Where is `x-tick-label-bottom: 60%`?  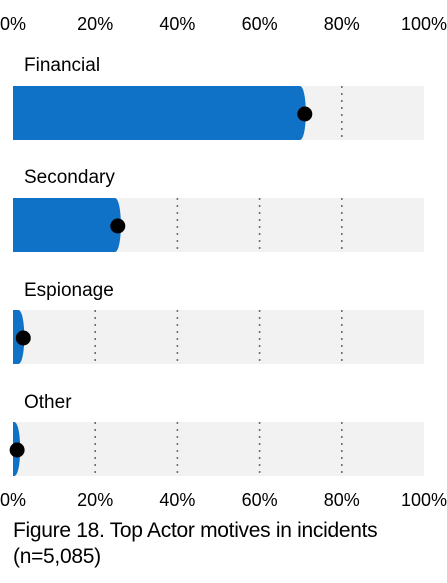
x-tick-label-bottom: 60% is located at coordinates (260, 500).